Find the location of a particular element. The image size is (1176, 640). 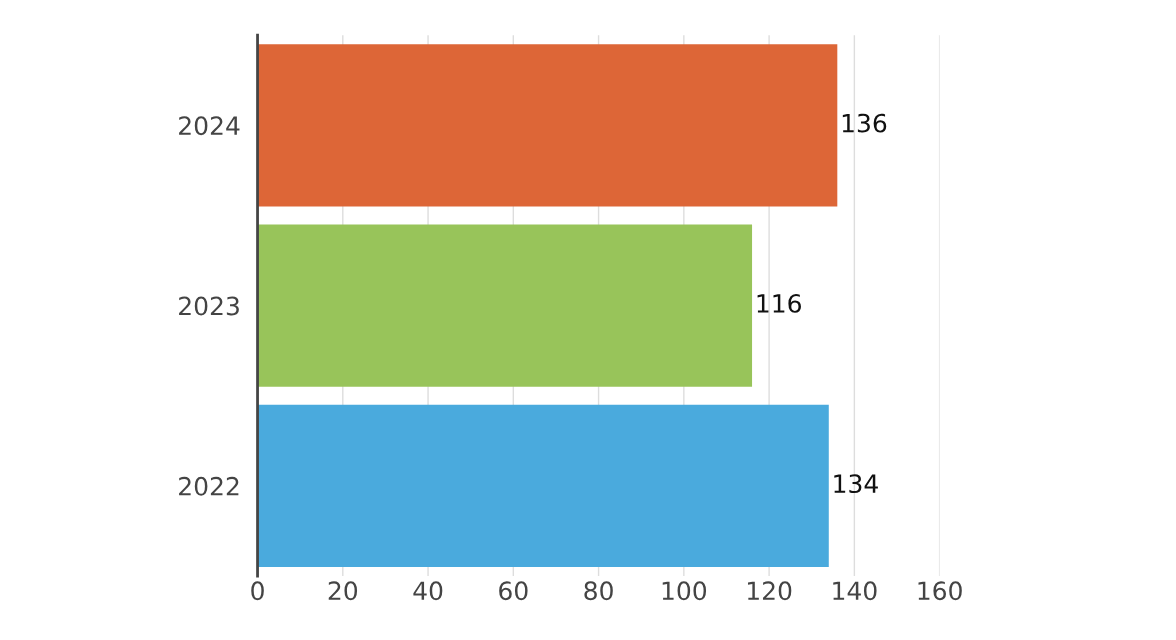

y-tick-label: 2022 is located at coordinates (209, 486).